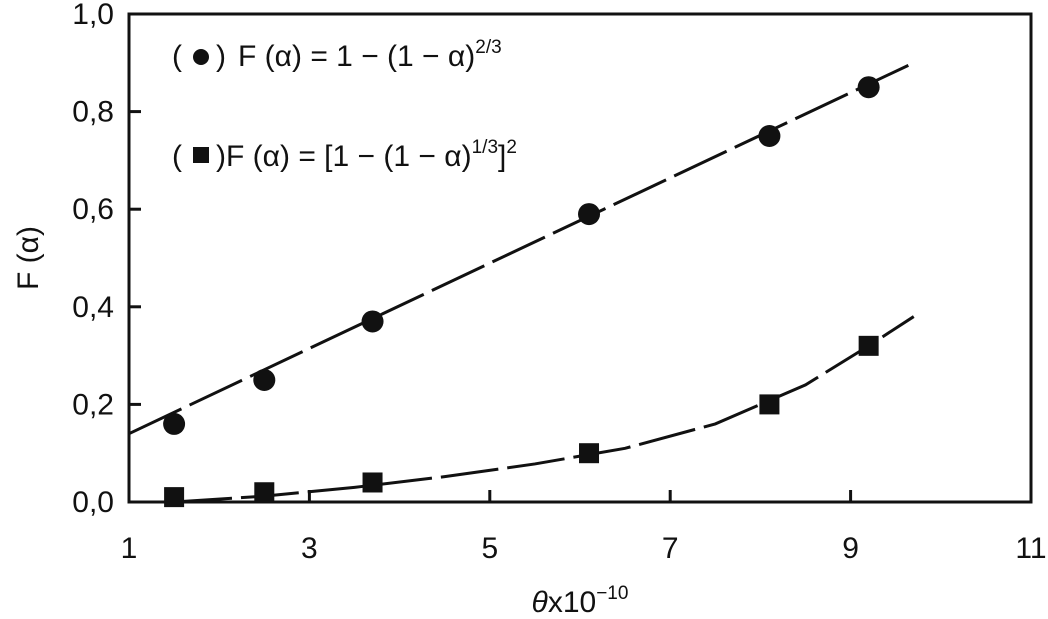 This screenshot has height=619, width=1048. What do you see at coordinates (356, 56) in the screenshot?
I see `legend-formula-base: F (α) = 1 − (1 − α)` at bounding box center [356, 56].